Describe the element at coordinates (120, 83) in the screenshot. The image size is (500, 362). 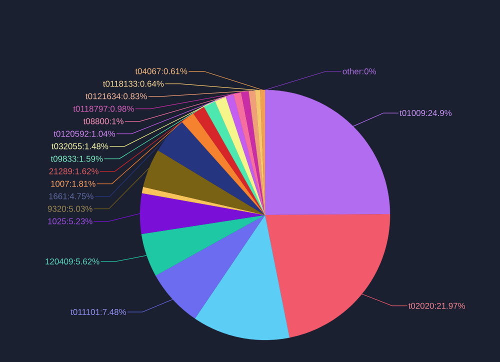
I see `slice-label: t0118133` at that location.